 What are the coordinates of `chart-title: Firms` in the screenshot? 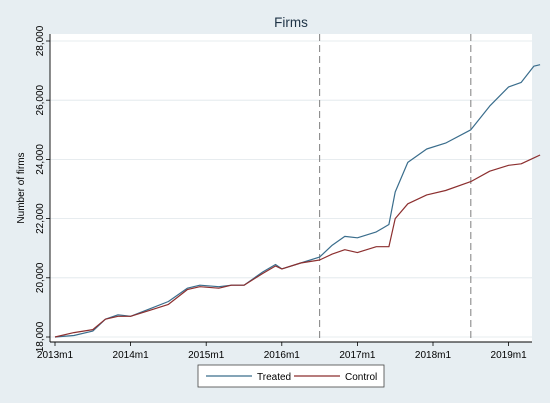 It's located at (291, 22).